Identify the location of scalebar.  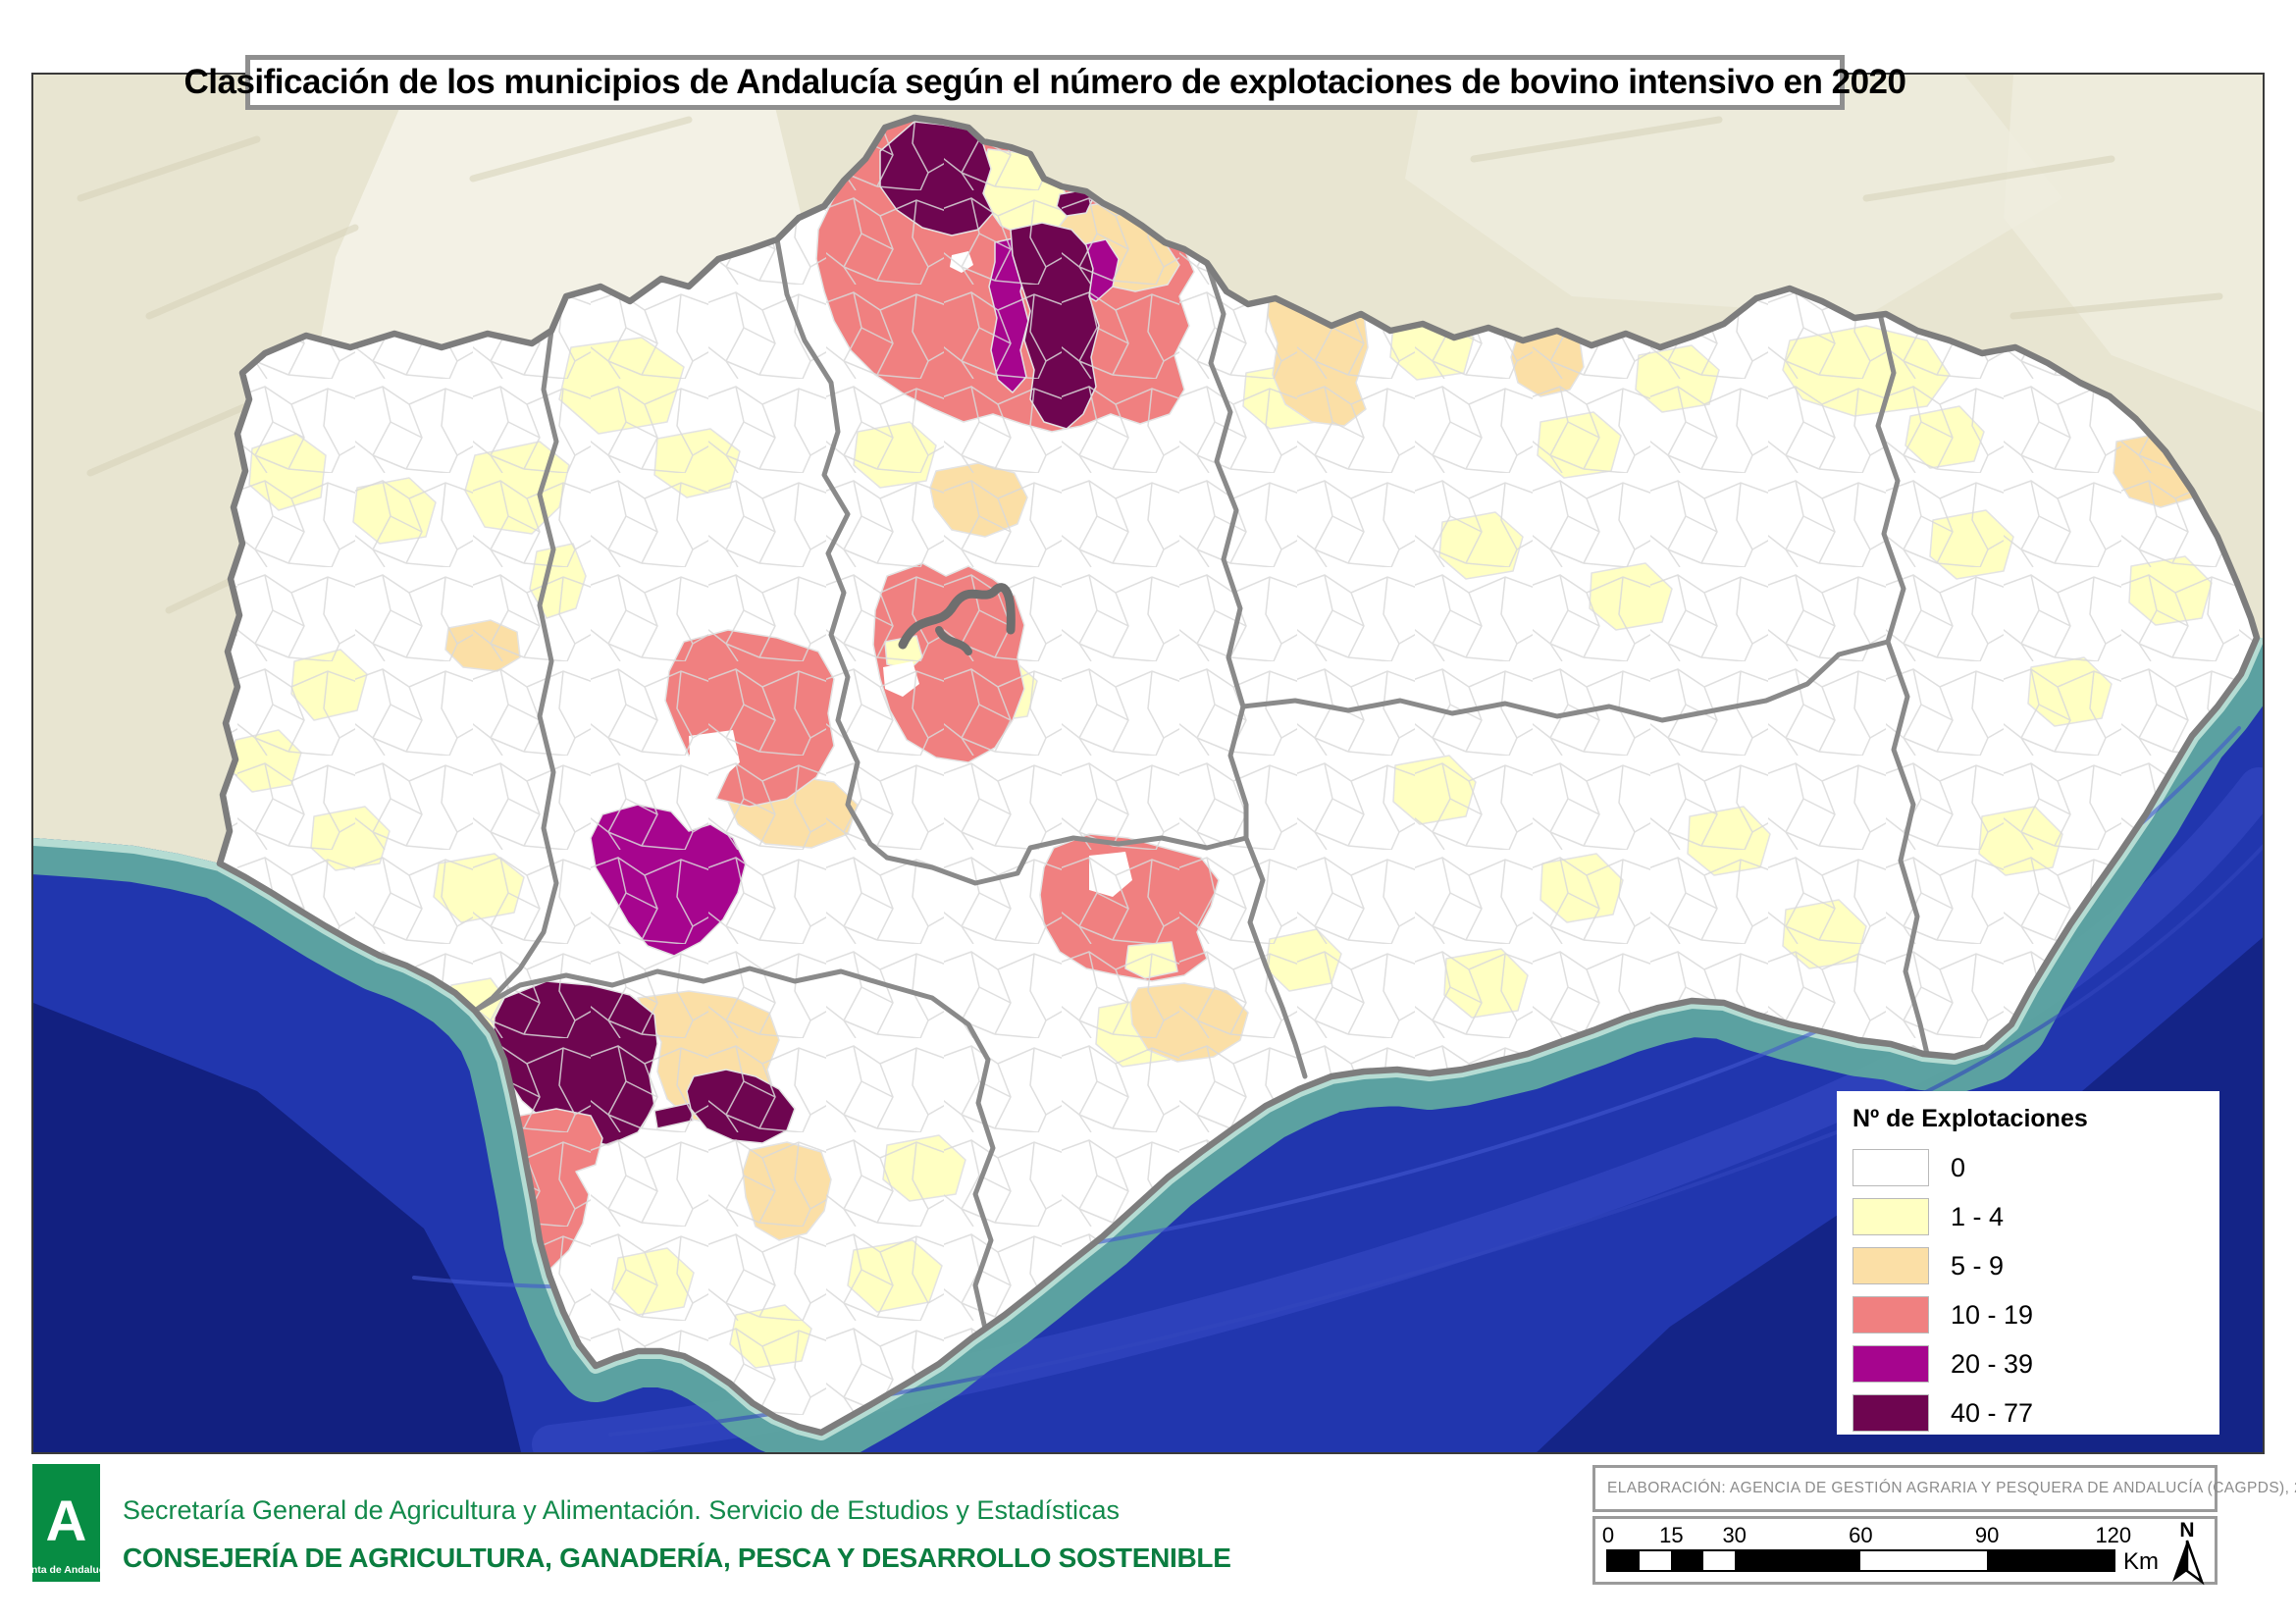
(1860, 1560).